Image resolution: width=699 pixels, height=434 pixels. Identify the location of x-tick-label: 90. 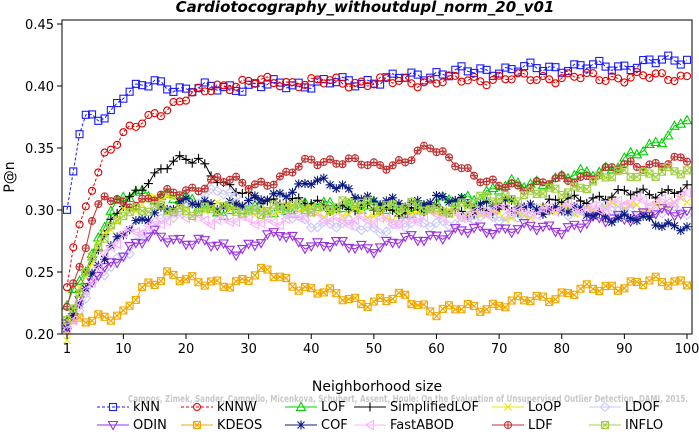
(624, 349).